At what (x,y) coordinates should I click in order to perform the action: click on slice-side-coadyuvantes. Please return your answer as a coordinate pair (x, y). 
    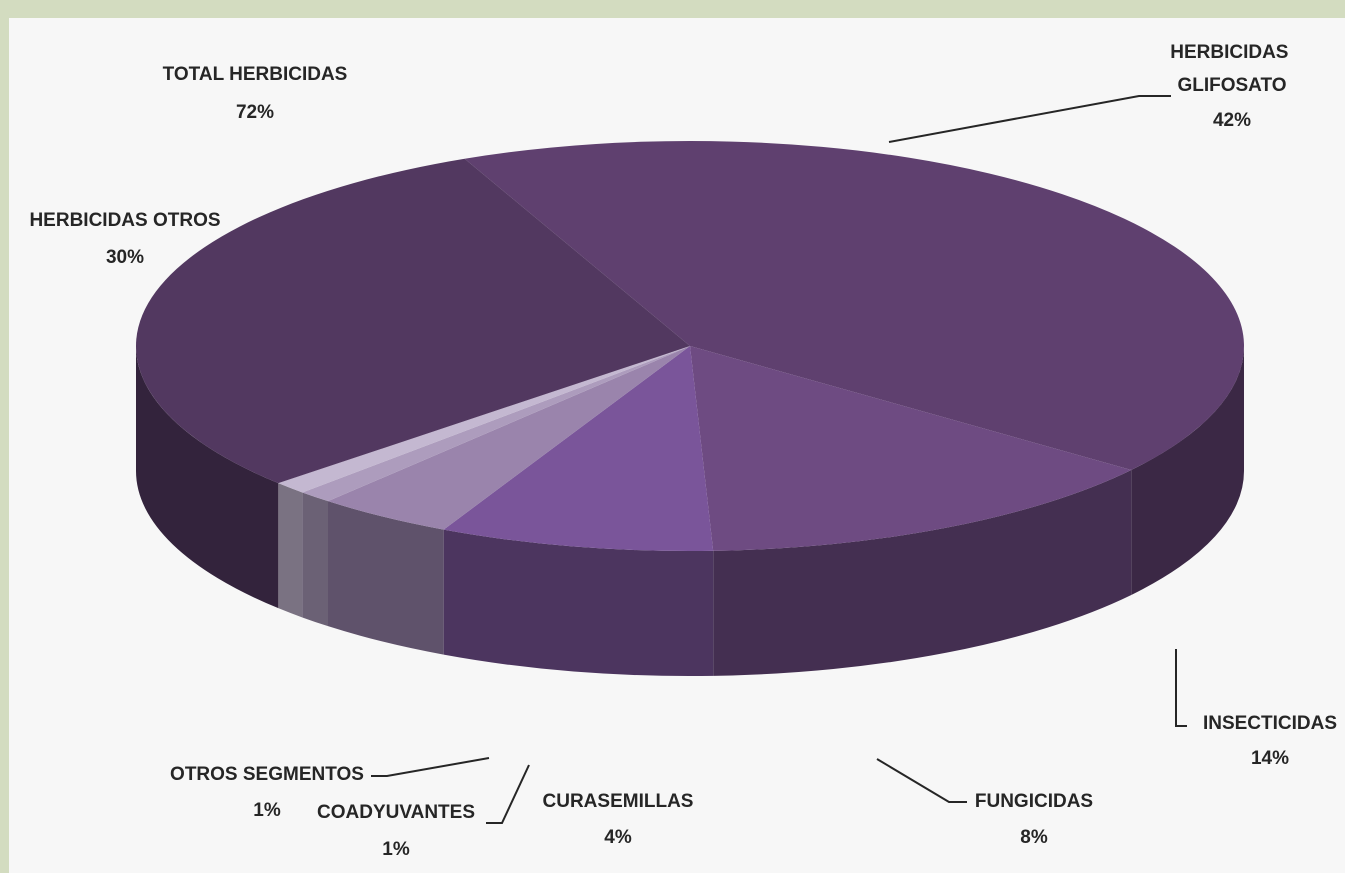
    Looking at the image, I should click on (315, 559).